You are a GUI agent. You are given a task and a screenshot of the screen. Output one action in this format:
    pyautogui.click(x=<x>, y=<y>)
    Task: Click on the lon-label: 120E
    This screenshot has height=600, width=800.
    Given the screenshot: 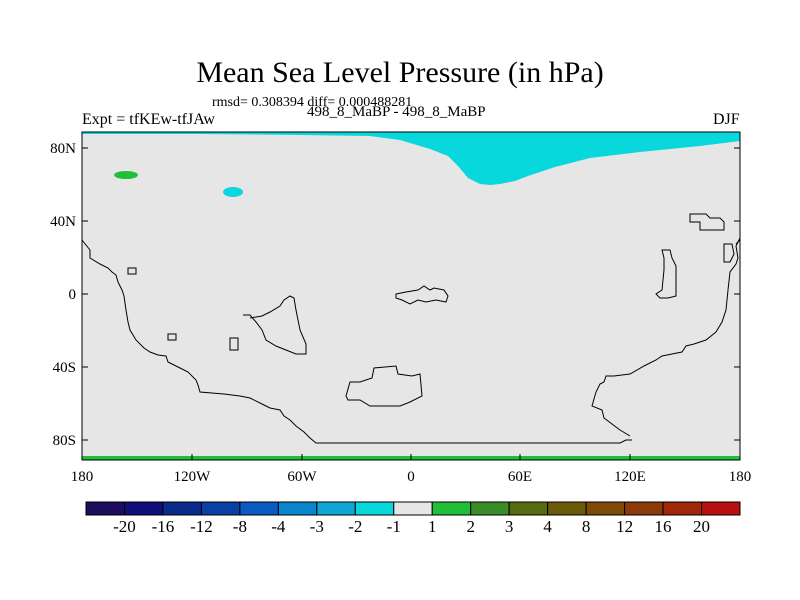 What is the action you would take?
    pyautogui.click(x=630, y=477)
    